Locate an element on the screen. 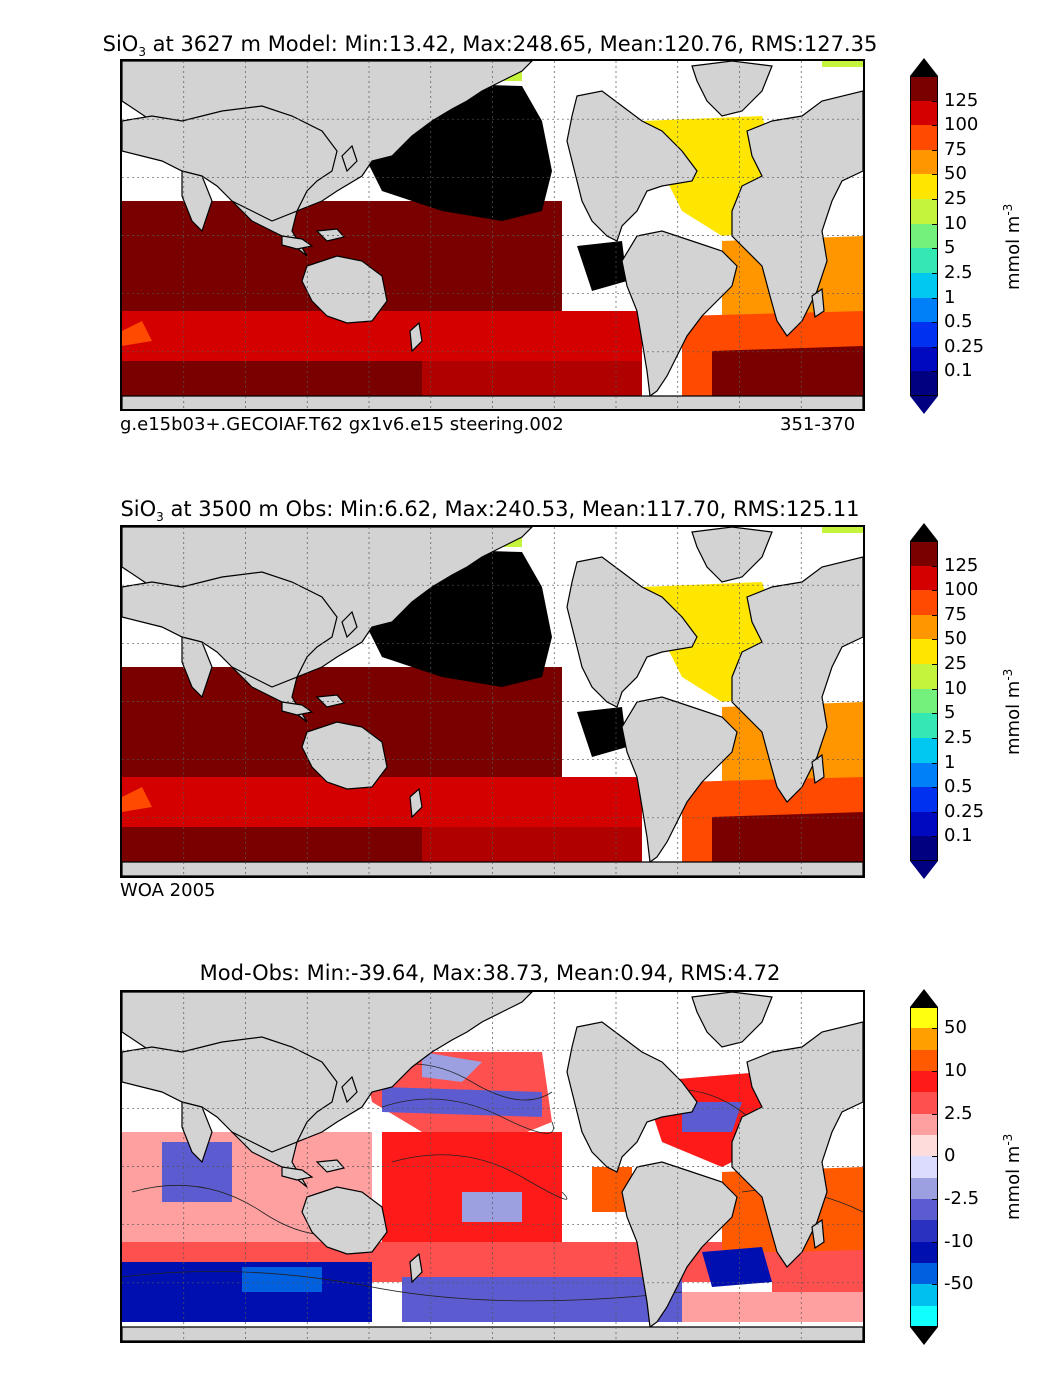  panel-1-colorbar: 125 100 75 50 25 10 5 2.5 1 0.5 0.25 0.1 is located at coordinates (947, 236).